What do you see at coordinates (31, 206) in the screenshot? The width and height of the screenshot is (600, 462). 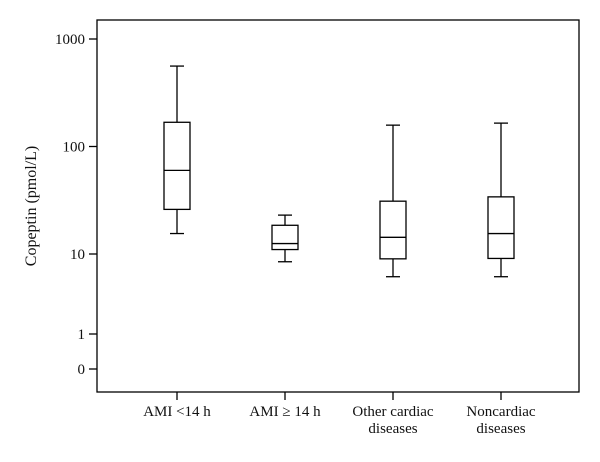 I see `y-axis-title: Copeptin (pmol/L)` at bounding box center [31, 206].